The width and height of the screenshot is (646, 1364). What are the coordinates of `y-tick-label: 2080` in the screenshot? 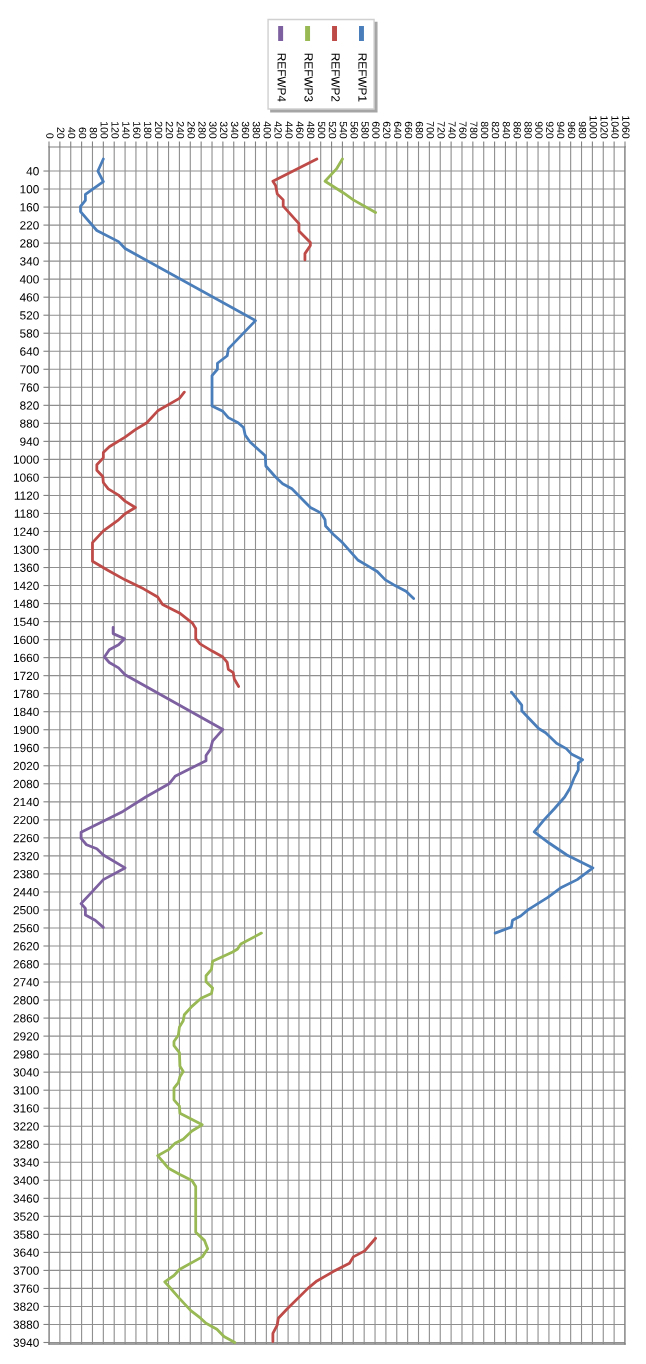 It's located at (26, 784).